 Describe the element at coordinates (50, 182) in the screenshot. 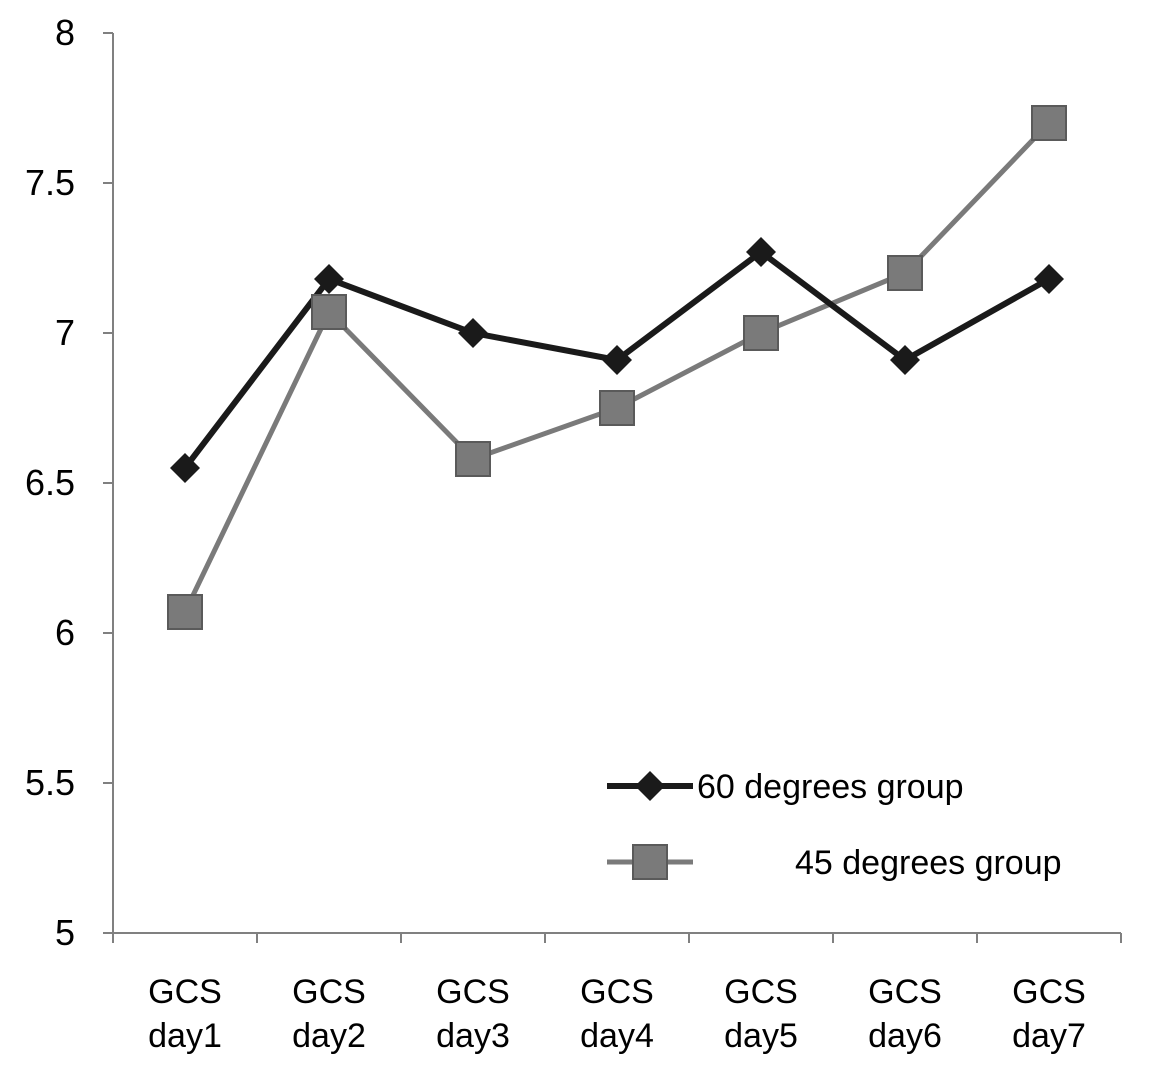

I see `y-tick-label: 7.5` at that location.